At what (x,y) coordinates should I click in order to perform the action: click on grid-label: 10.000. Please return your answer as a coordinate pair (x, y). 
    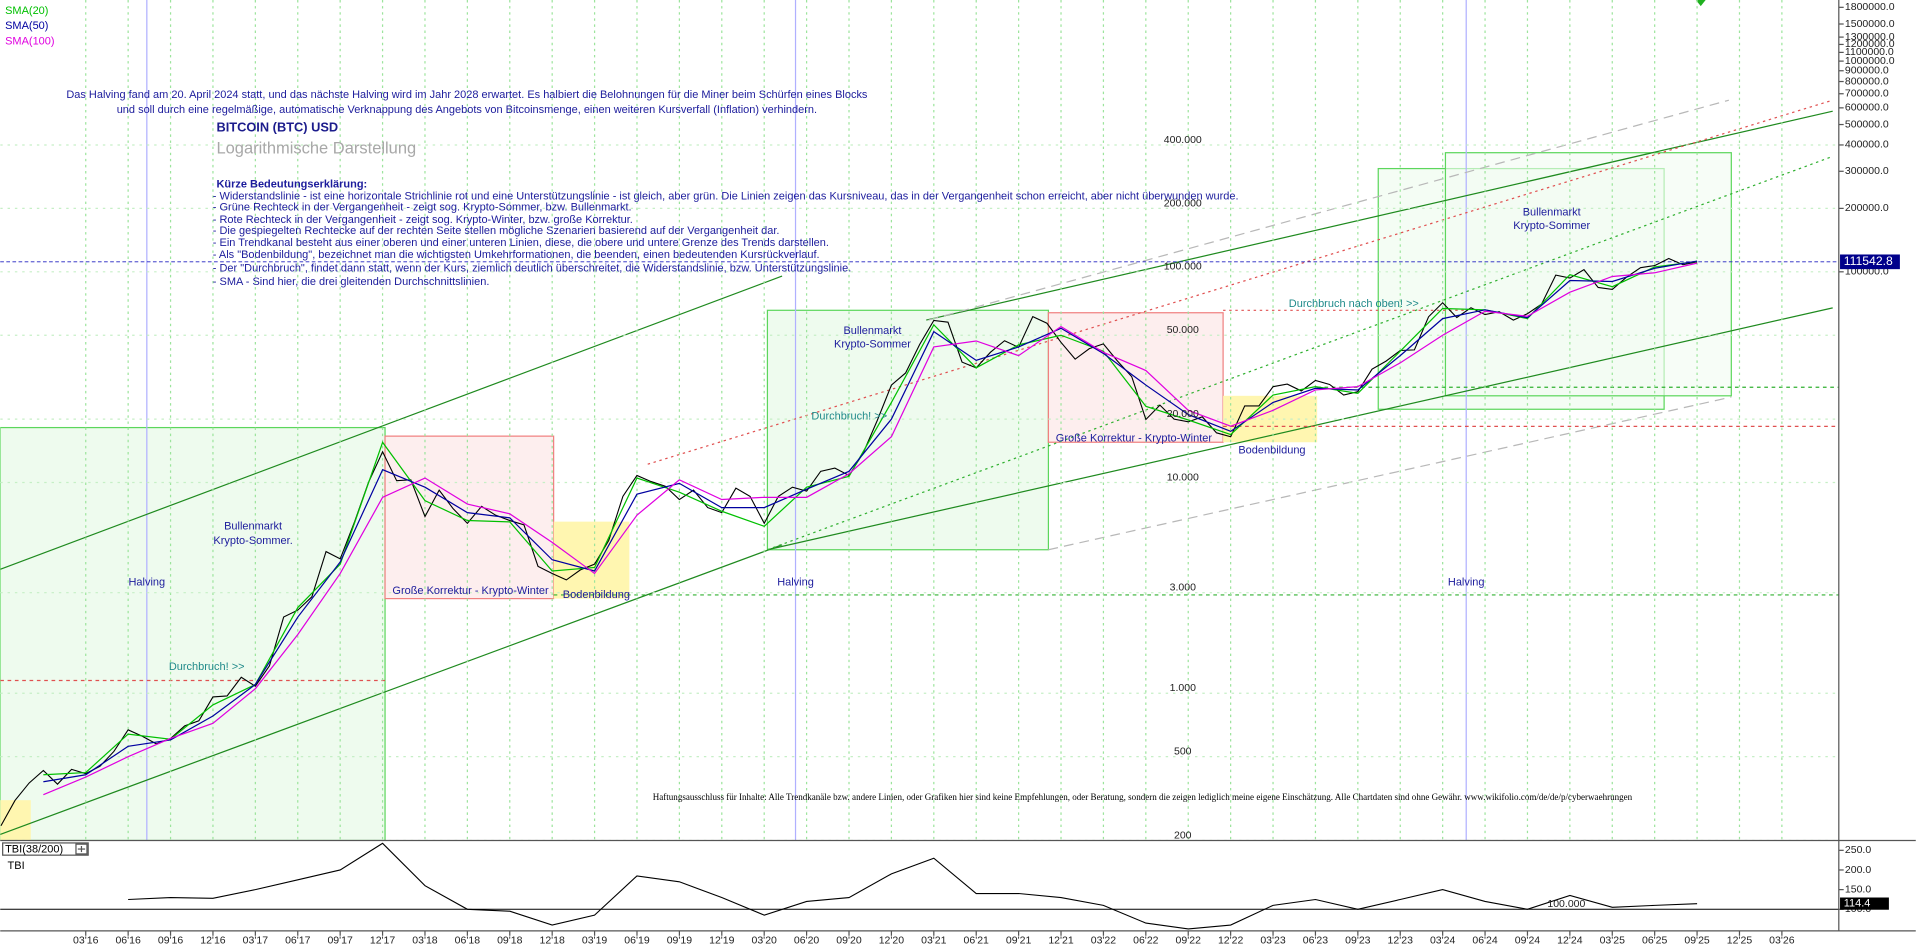
    Looking at the image, I should click on (1183, 477).